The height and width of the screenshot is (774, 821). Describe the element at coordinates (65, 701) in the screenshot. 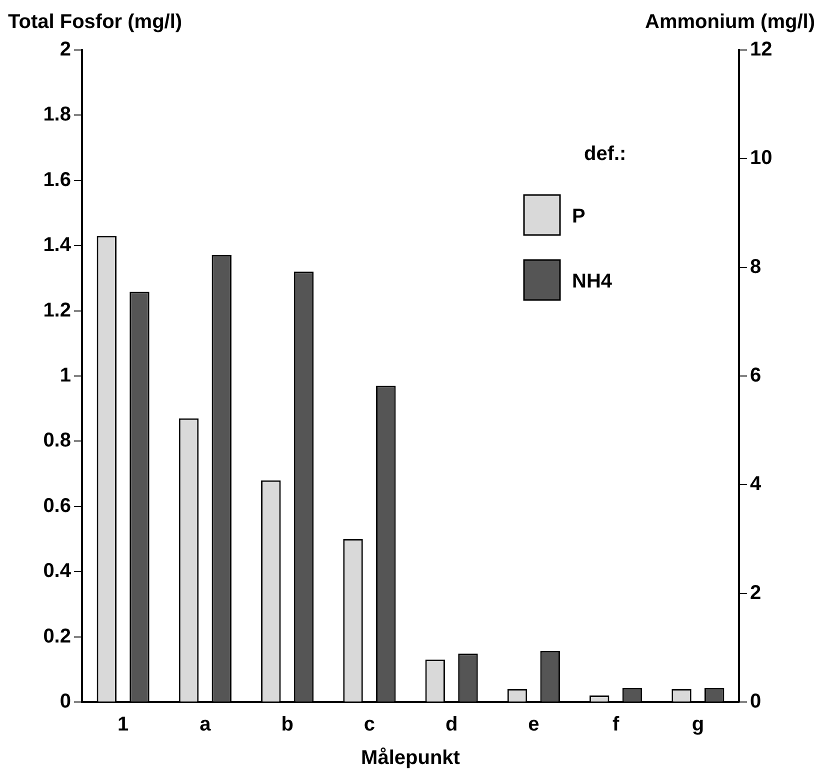

I see `y-tick-label: 0` at that location.